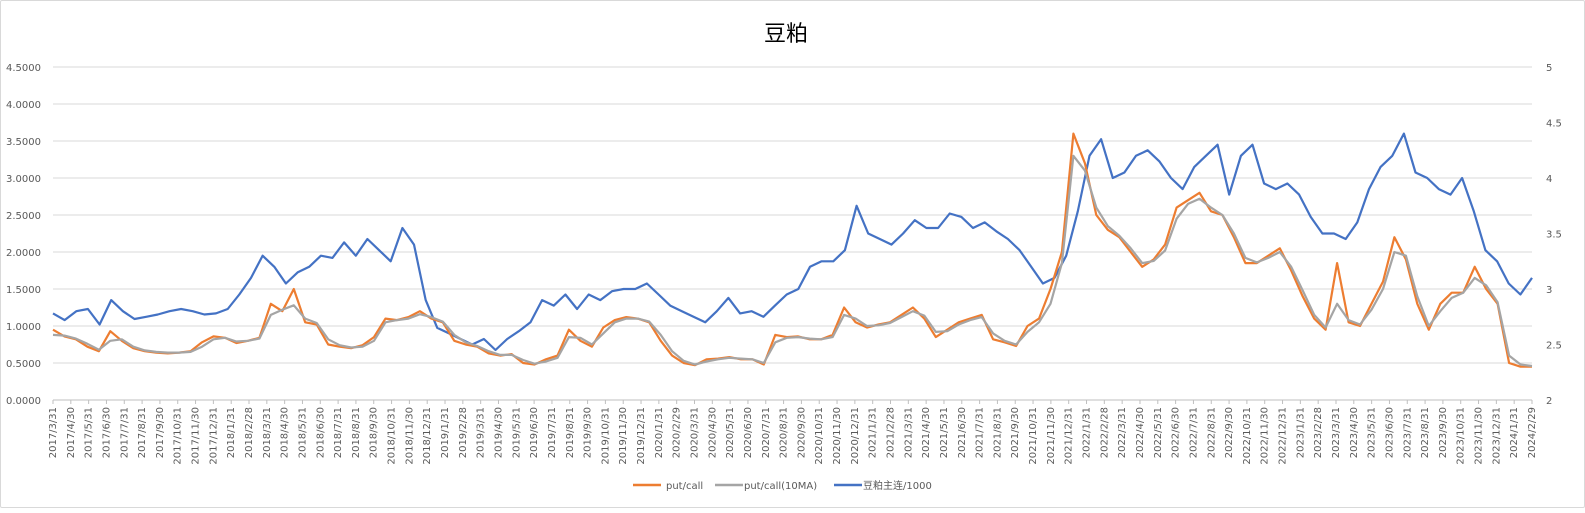  Describe the element at coordinates (23, 142) in the screenshot. I see `left-tick-label: 3.5000` at that location.